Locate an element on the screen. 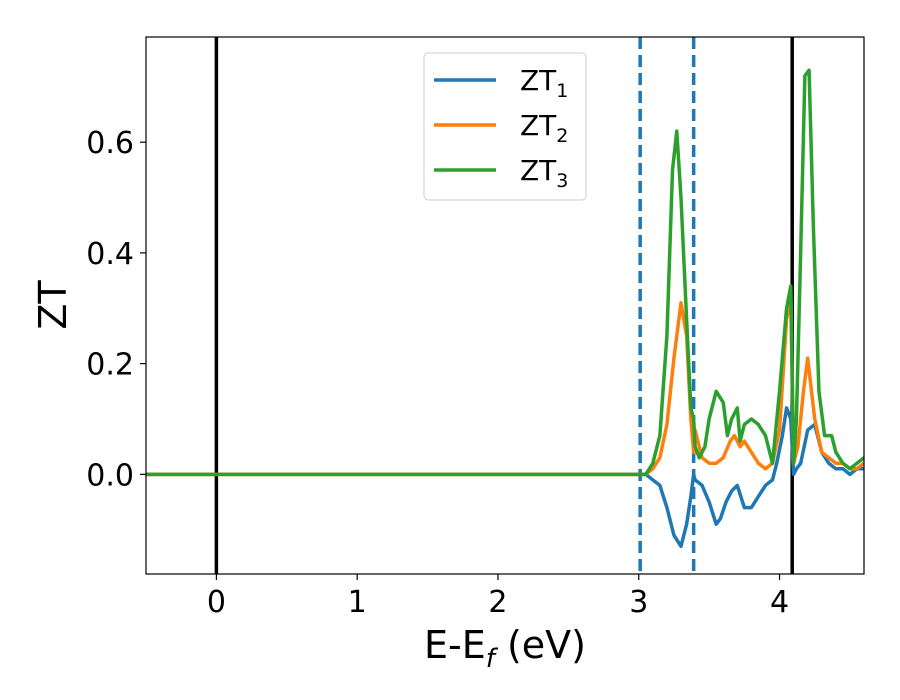 The image size is (900, 700). x-tick-label: 3 is located at coordinates (638, 602).